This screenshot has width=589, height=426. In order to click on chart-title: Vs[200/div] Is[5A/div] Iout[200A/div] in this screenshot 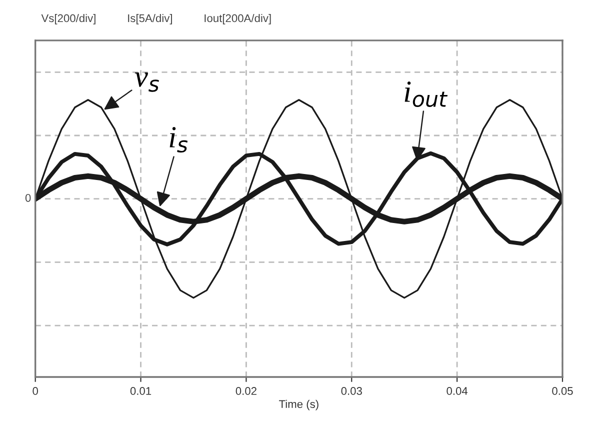, I will do `click(156, 19)`.